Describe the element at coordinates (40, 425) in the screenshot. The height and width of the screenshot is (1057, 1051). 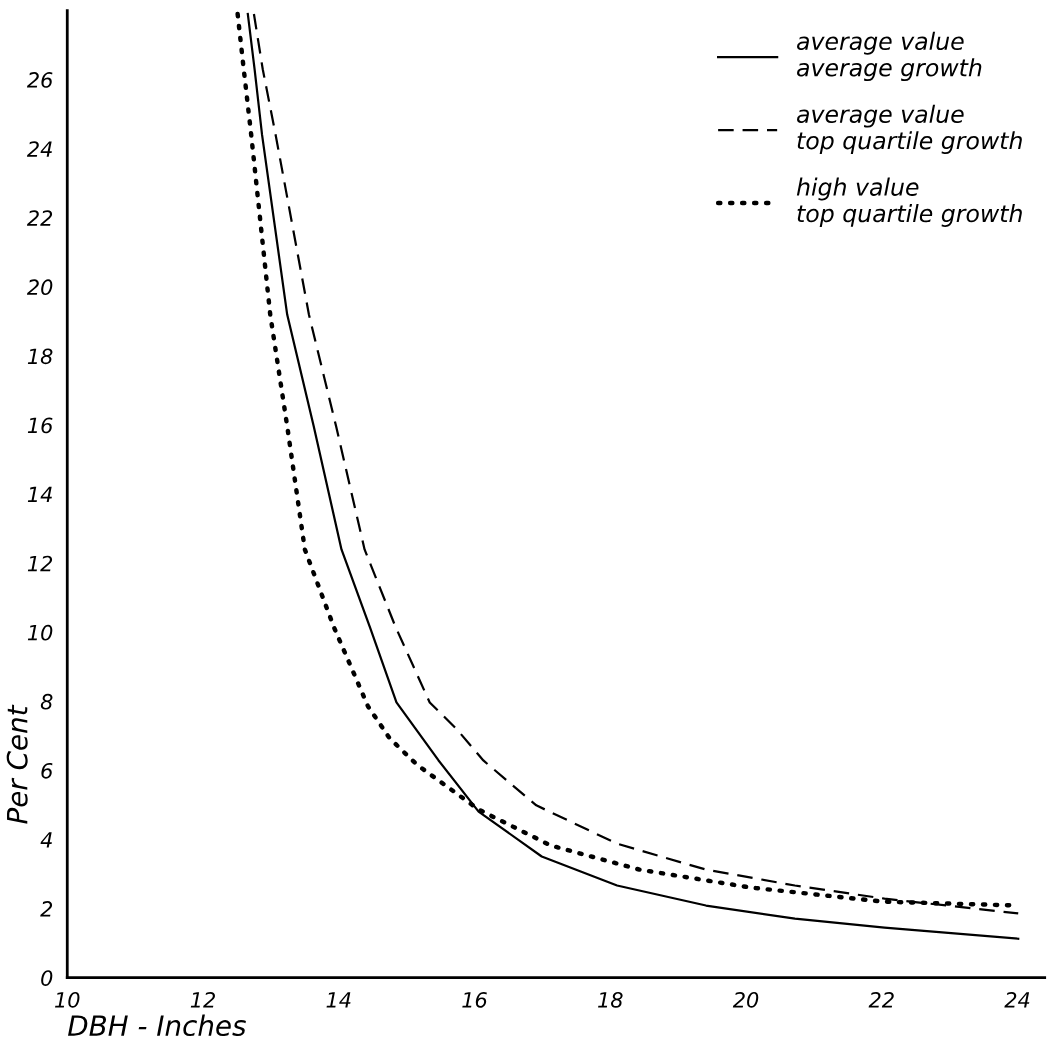
I see `y-tick-label: 16` at that location.